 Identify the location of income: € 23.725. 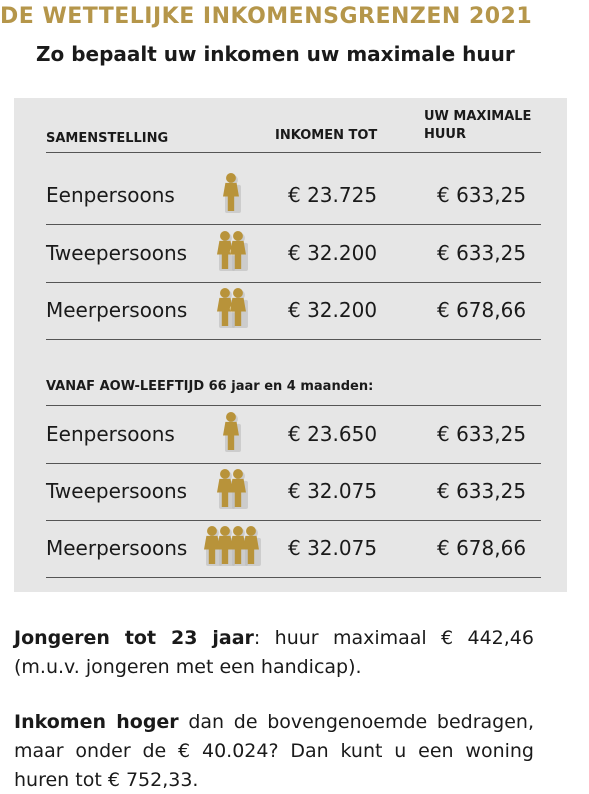
(333, 195).